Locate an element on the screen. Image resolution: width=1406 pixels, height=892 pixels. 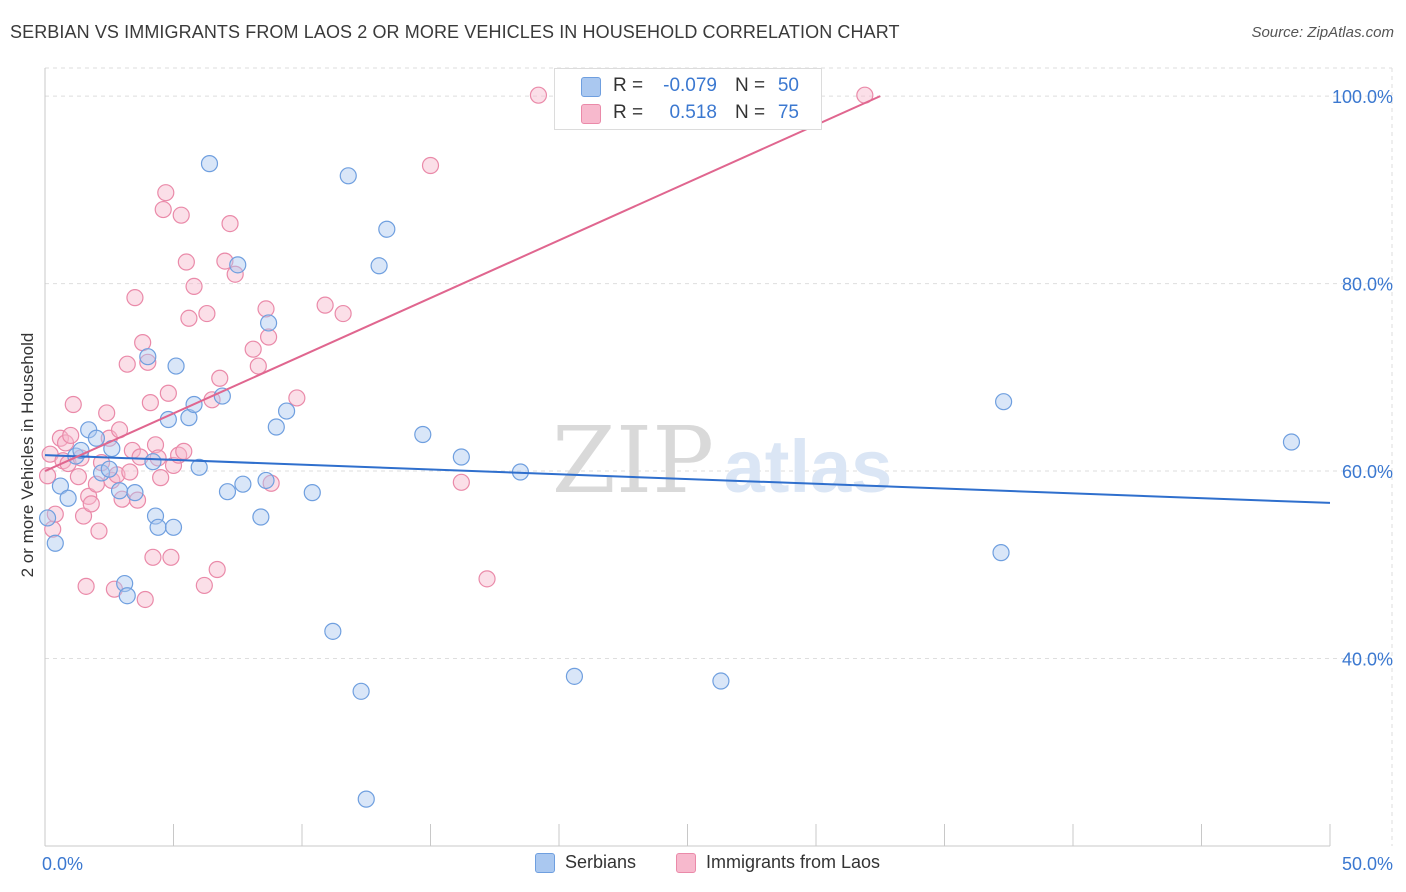
legend-item-serbians: Serbians is located at coordinates (585, 862).